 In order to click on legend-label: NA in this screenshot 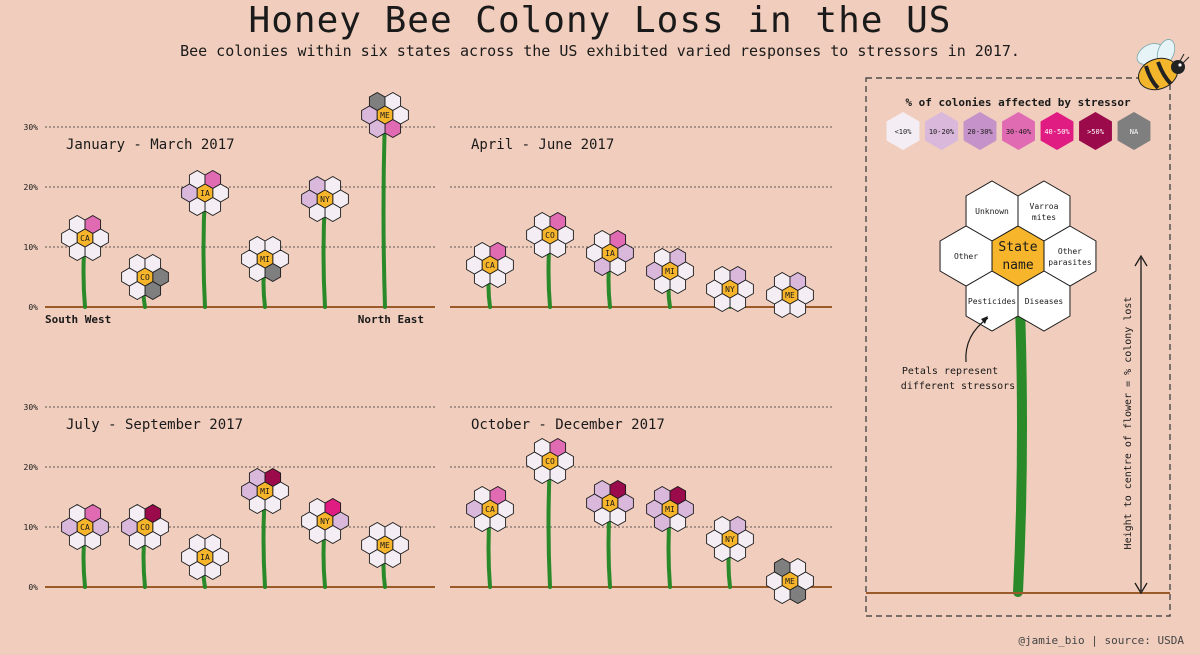, I will do `click(1134, 132)`.